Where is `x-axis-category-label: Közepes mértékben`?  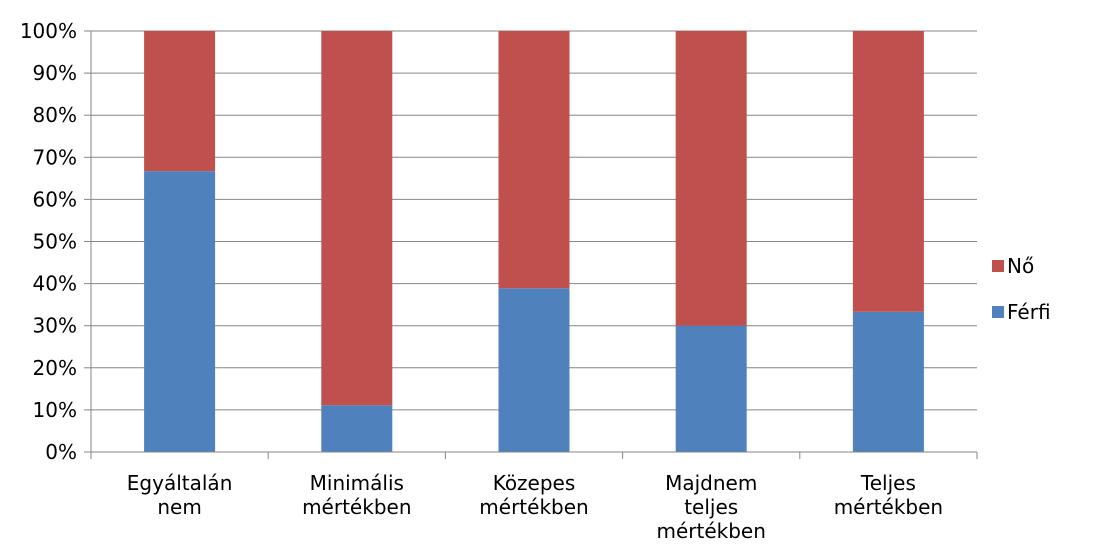 x-axis-category-label: Közepes mértékben is located at coordinates (533, 495).